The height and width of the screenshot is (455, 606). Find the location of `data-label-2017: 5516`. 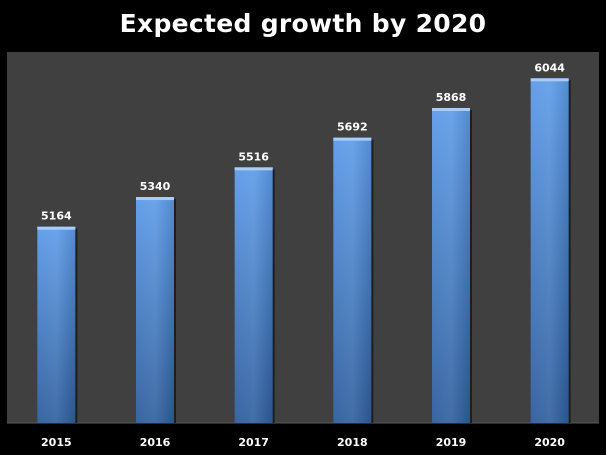

data-label-2017: 5516 is located at coordinates (253, 156).